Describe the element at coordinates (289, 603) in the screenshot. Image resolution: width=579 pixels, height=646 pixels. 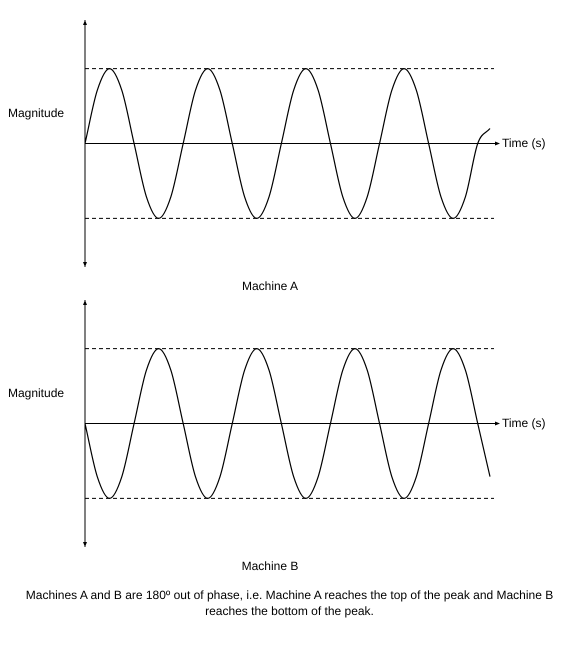
I see `text: Machines A and B are 180º out of phase, i.e. Machine A reaches the top of the peak and Machine B reaches the bottom of the peak.` at that location.